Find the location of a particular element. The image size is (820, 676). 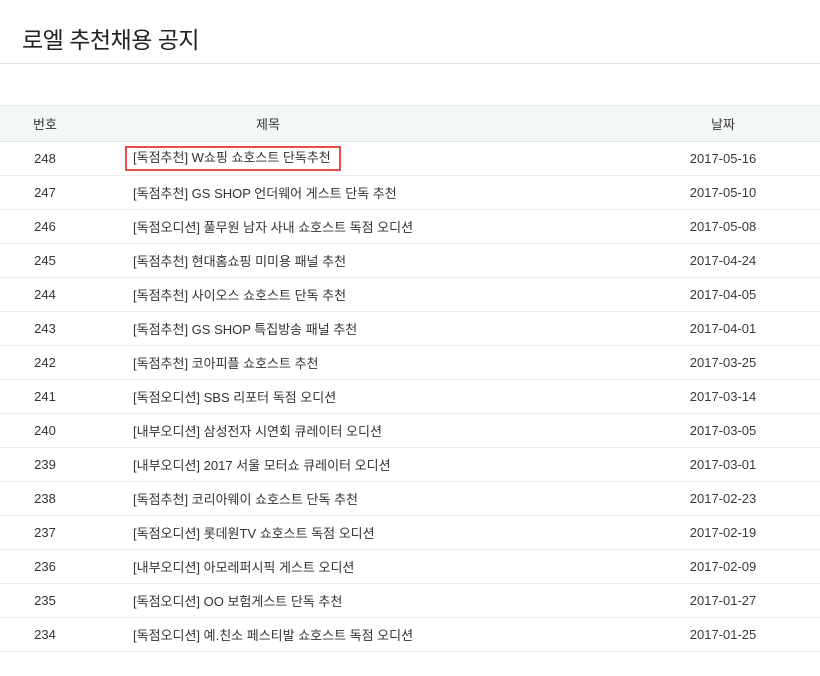

row-date: 2017-04-01 is located at coordinates (723, 328).